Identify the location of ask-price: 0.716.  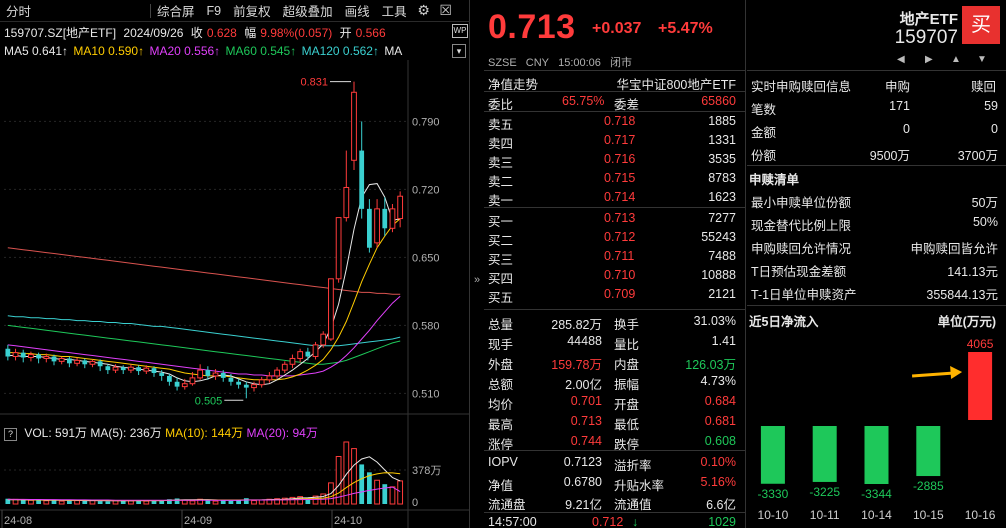
(620, 159).